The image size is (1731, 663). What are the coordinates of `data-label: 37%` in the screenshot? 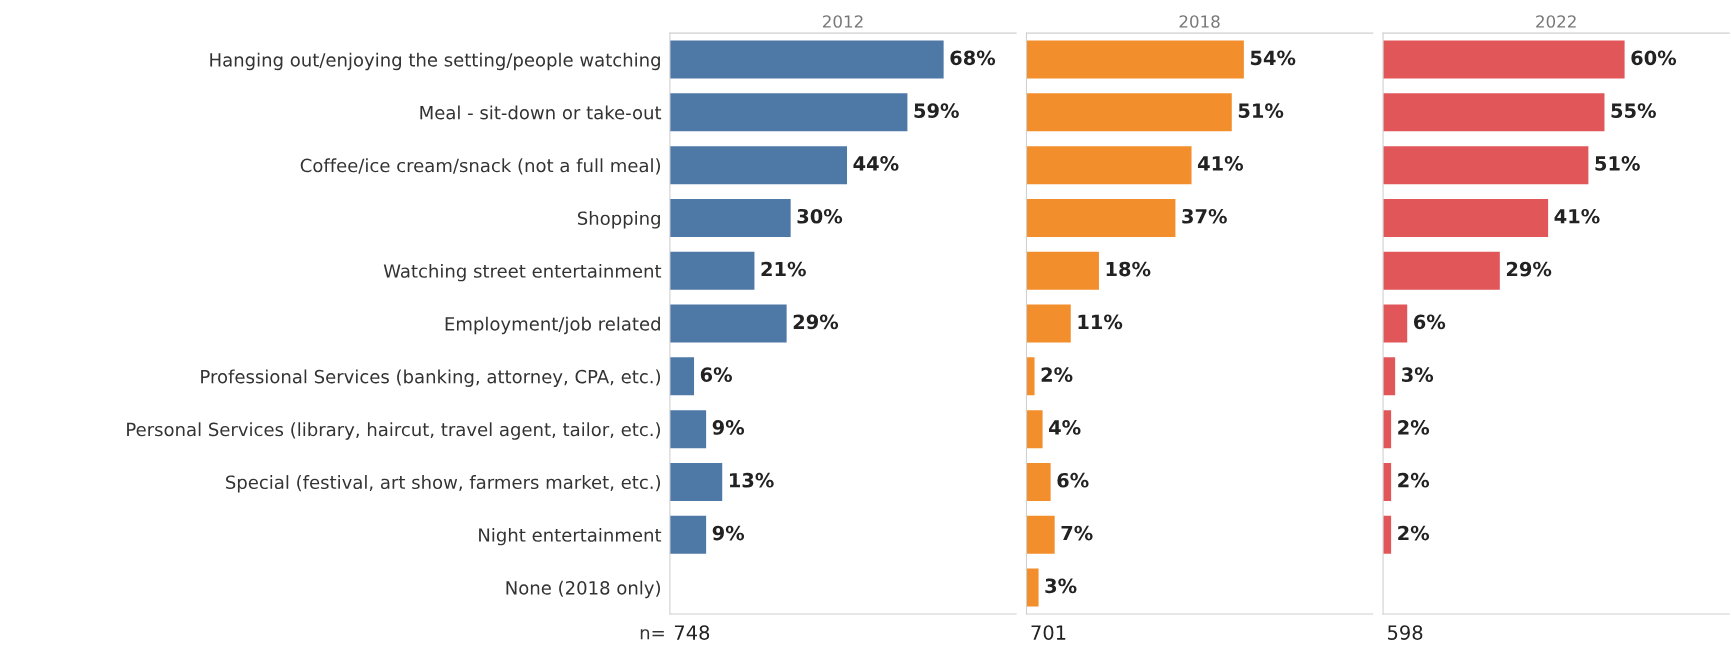 It's located at (1204, 216).